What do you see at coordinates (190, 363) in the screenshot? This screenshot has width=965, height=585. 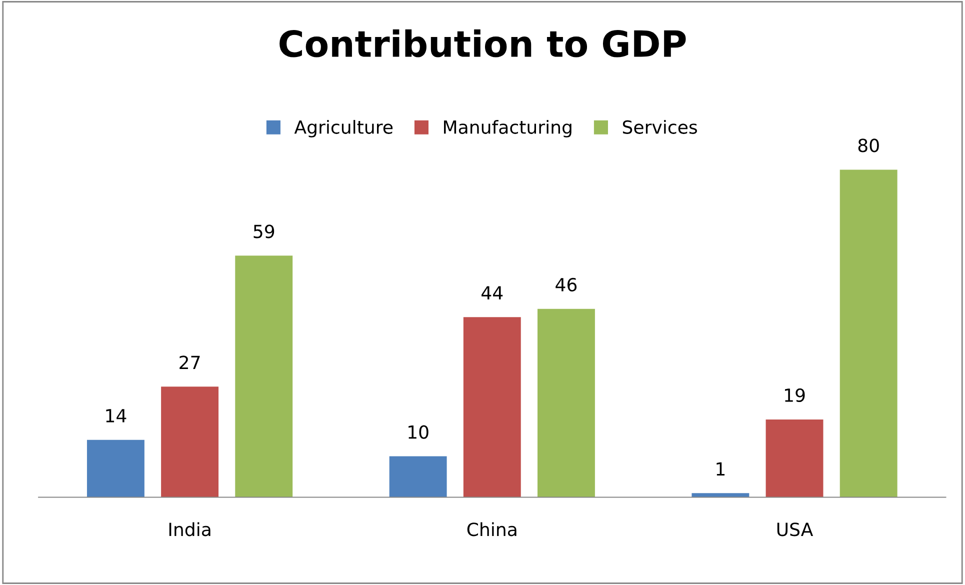 I see `data-label: 27` at bounding box center [190, 363].